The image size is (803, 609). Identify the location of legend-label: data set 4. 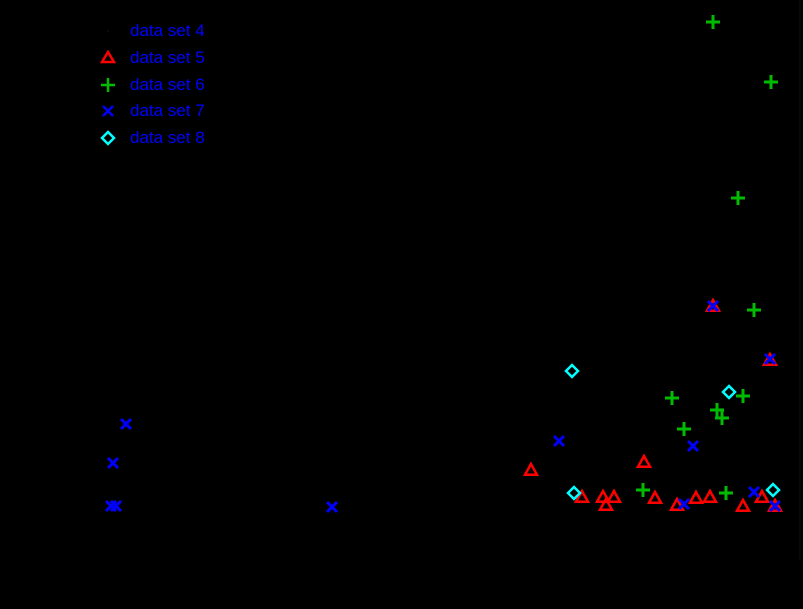
(167, 31).